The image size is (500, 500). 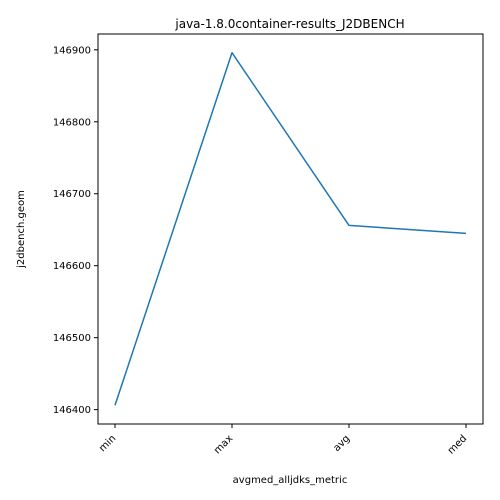 I want to click on y-tick-label: 146900, so click(x=72, y=50).